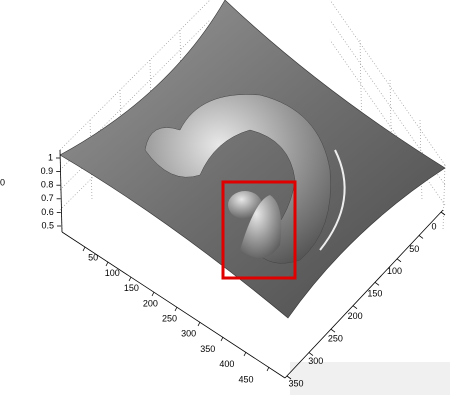 This screenshot has height=395, width=450. What do you see at coordinates (112, 273) in the screenshot?
I see `x-tick-label: 100` at bounding box center [112, 273].